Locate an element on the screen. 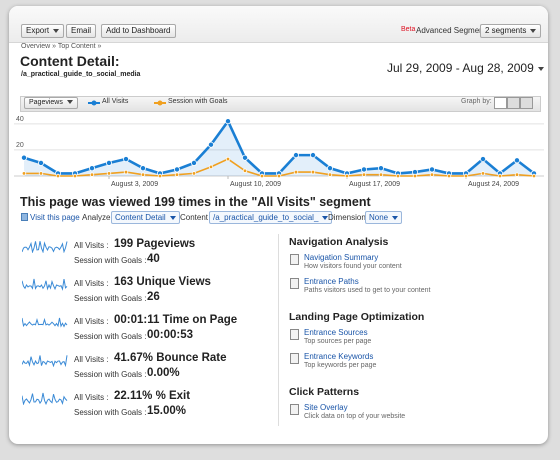  export-button: Export is located at coordinates (43, 31).